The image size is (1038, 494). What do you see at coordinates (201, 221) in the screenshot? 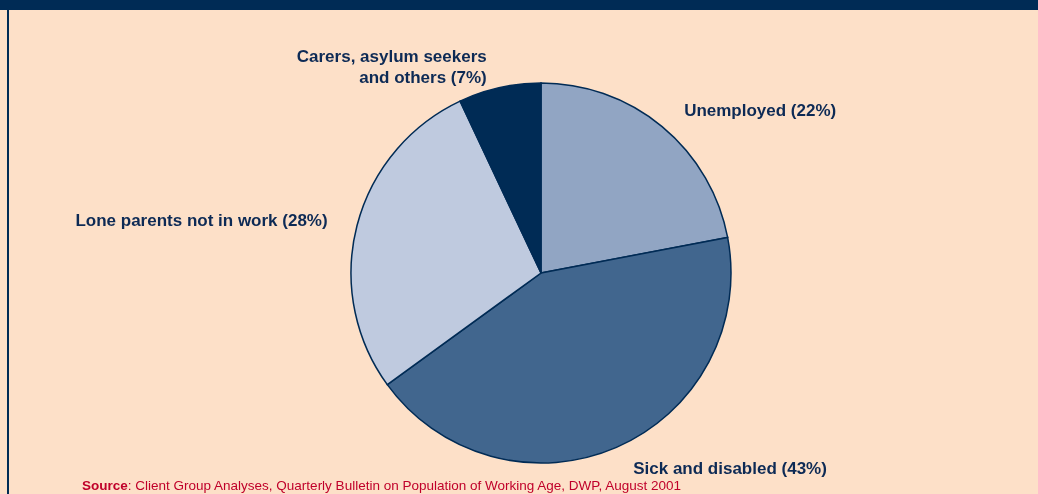
I see `slice-label: Lone parents not in work (28%)` at bounding box center [201, 221].